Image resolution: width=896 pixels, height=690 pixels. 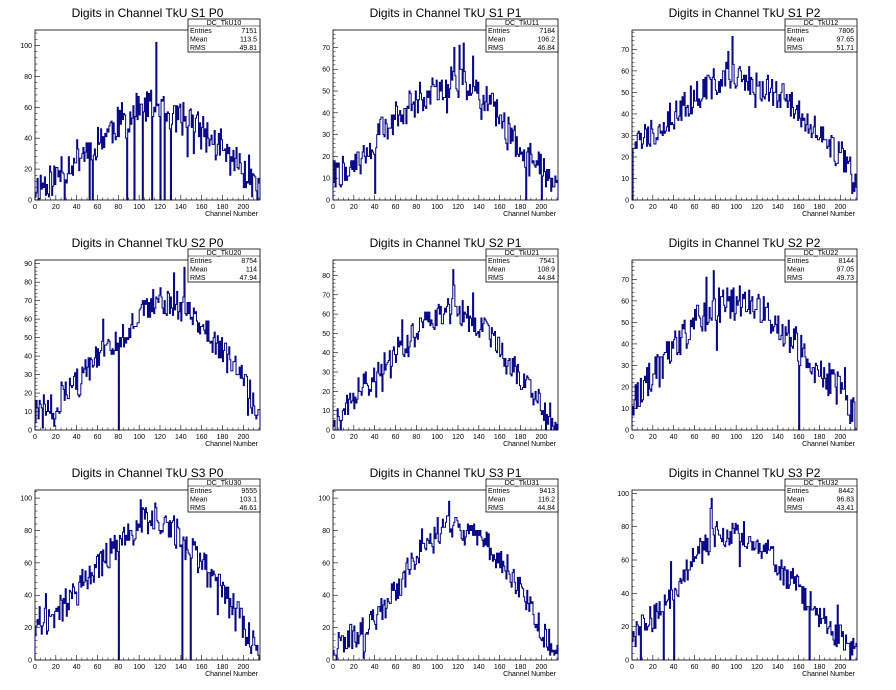 I want to click on stats-name: DC_TkU21, so click(x=522, y=253).